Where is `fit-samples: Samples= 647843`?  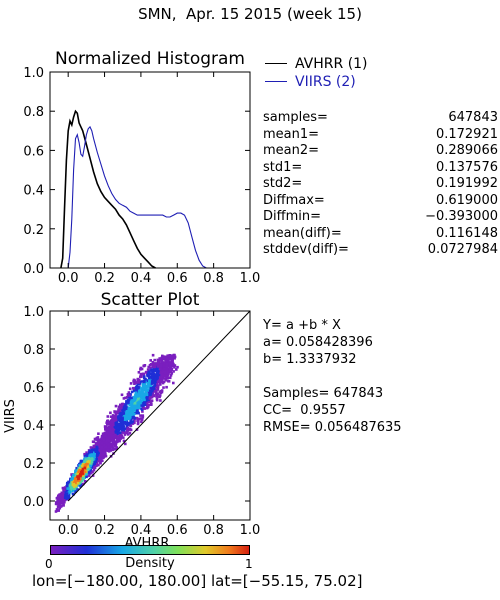
fit-samples: Samples= 647843 is located at coordinates (323, 393).